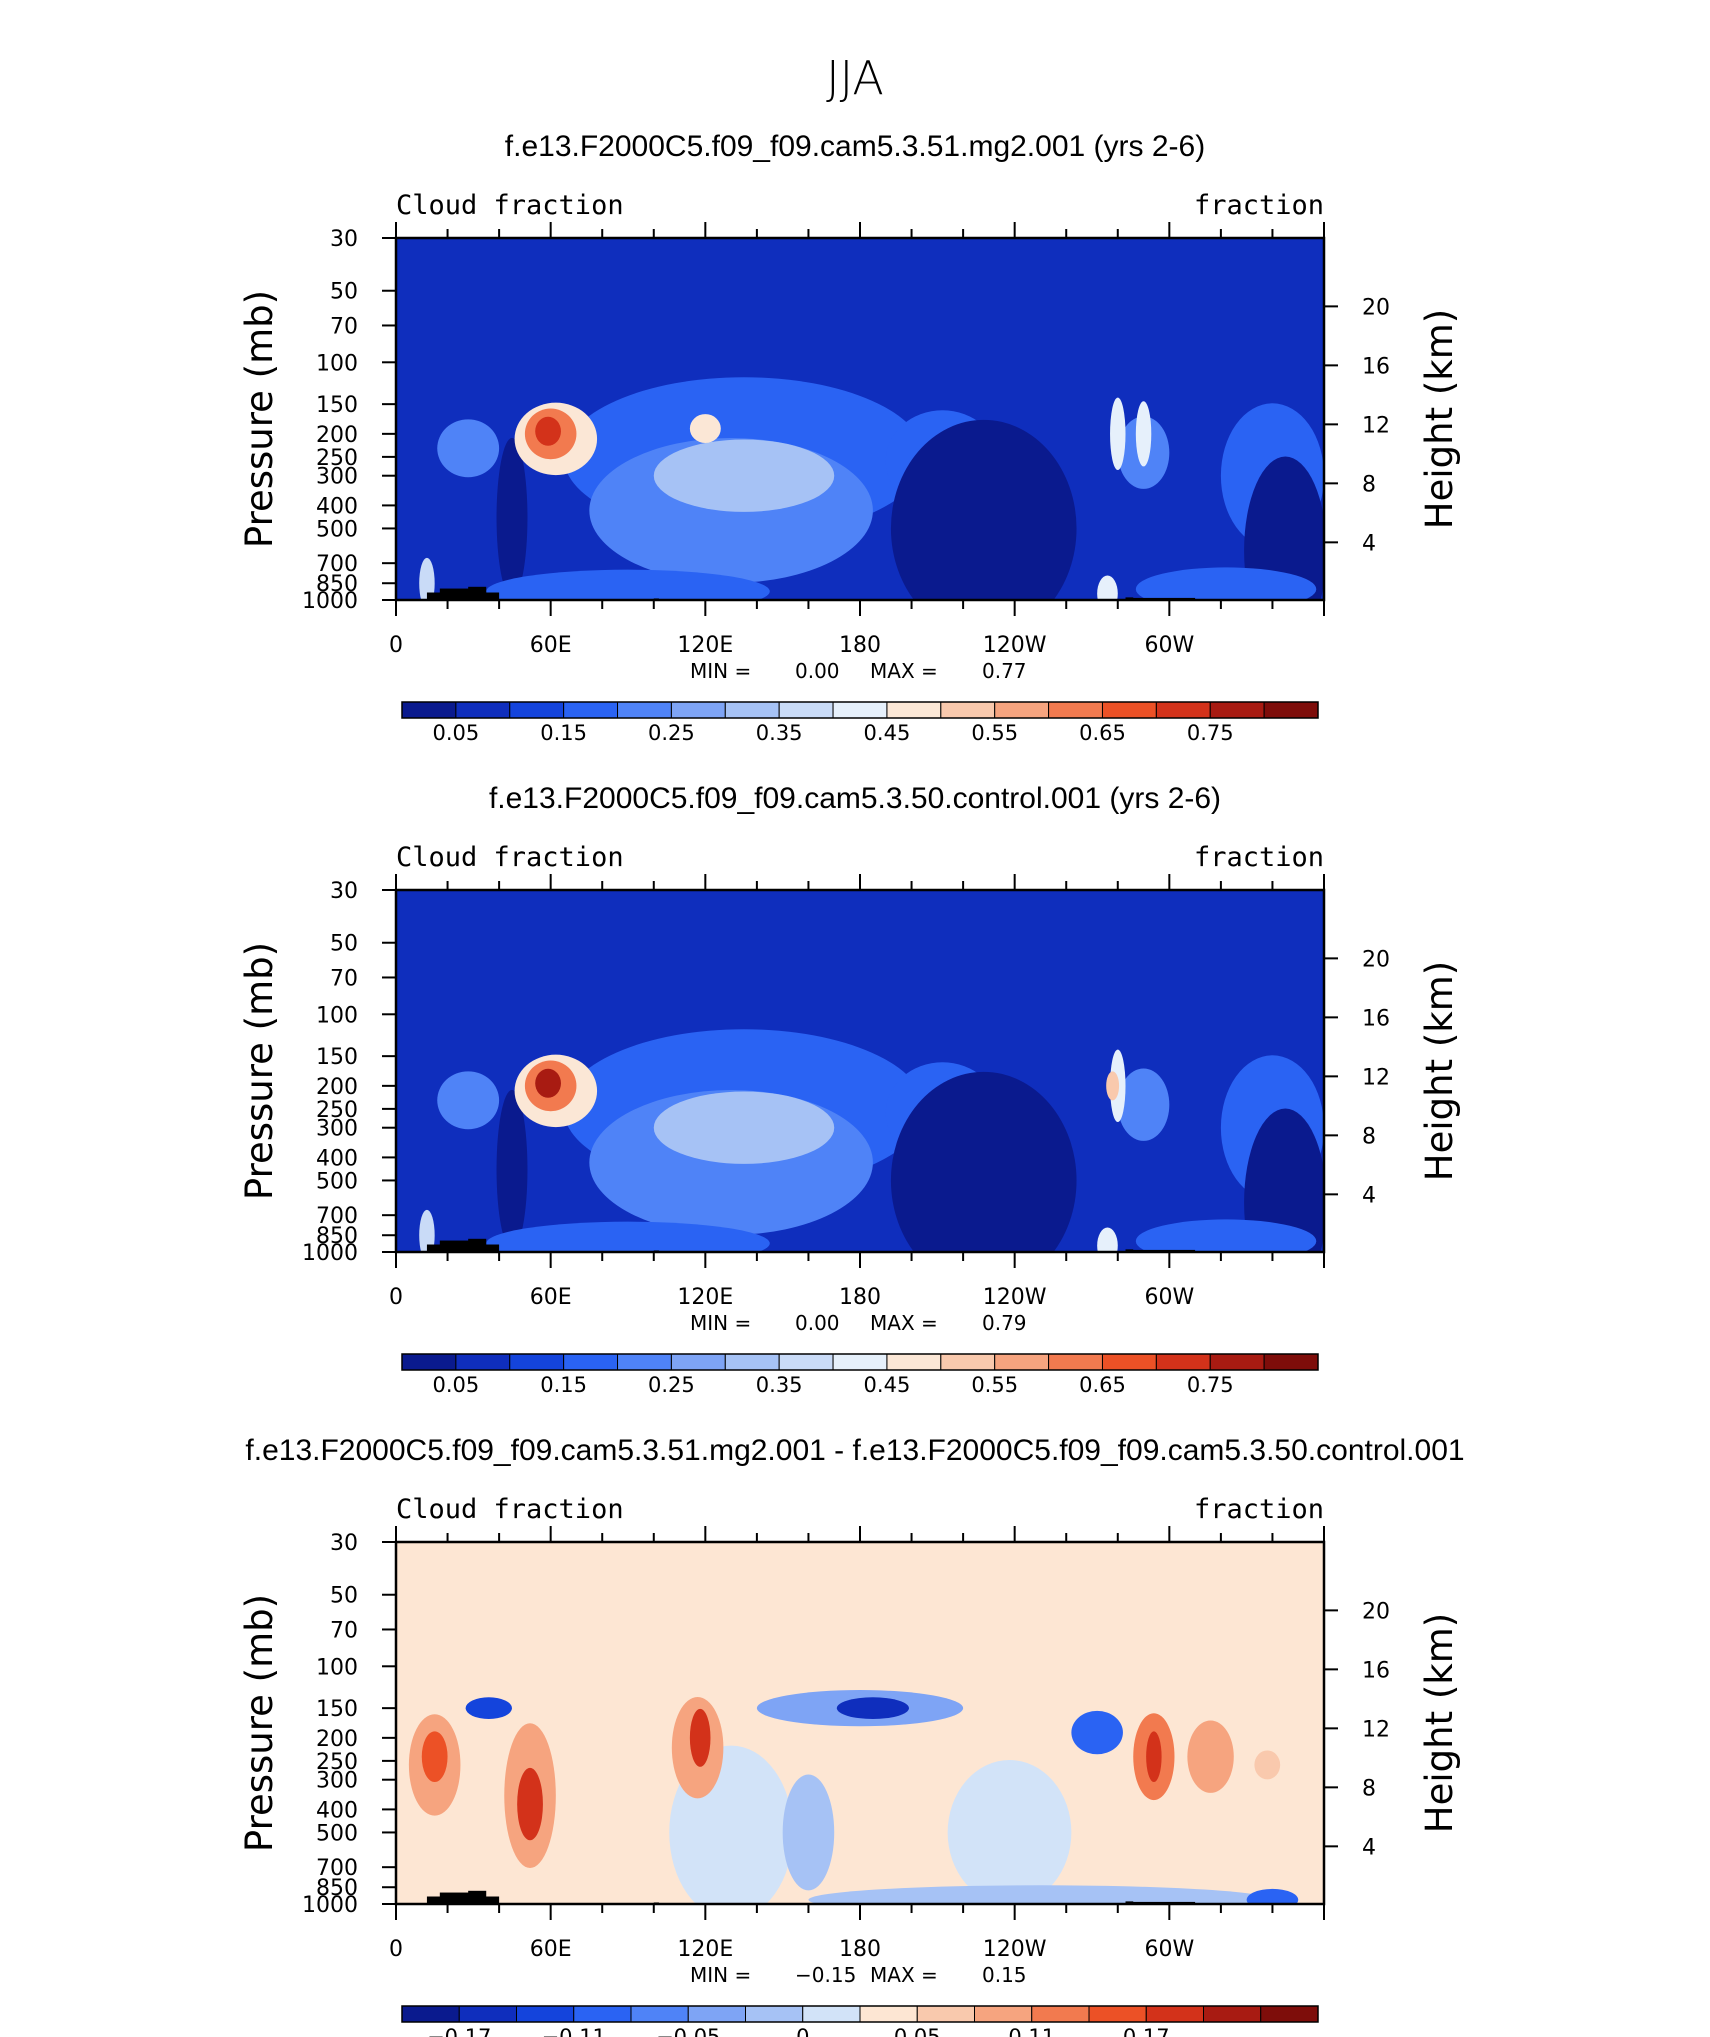 This screenshot has width=1710, height=2037. What do you see at coordinates (1004, 1975) in the screenshot?
I see `max-value: 0.15` at bounding box center [1004, 1975].